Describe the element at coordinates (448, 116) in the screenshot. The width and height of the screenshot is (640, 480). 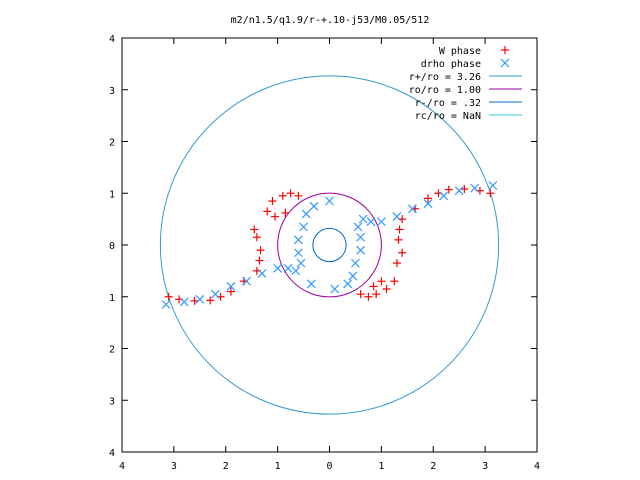
I see `legend-label: rc/ro = NaN` at that location.